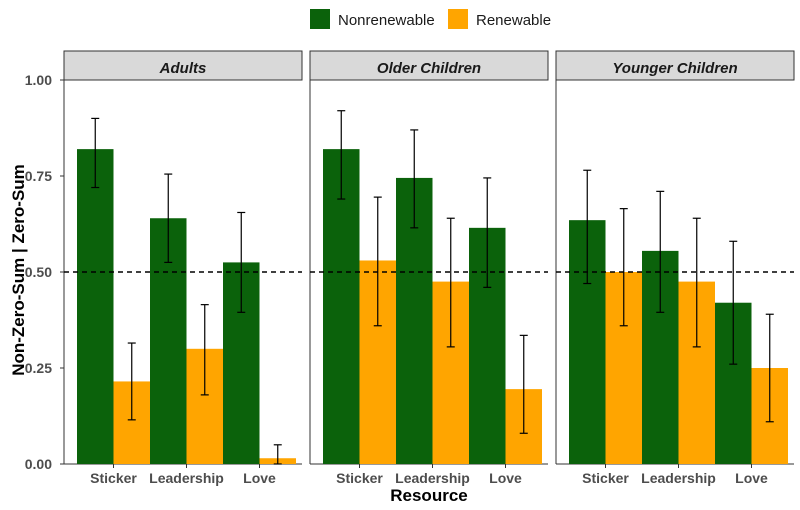  I want to click on legend-label-nonrenewable: Nonrenewable, so click(386, 20).